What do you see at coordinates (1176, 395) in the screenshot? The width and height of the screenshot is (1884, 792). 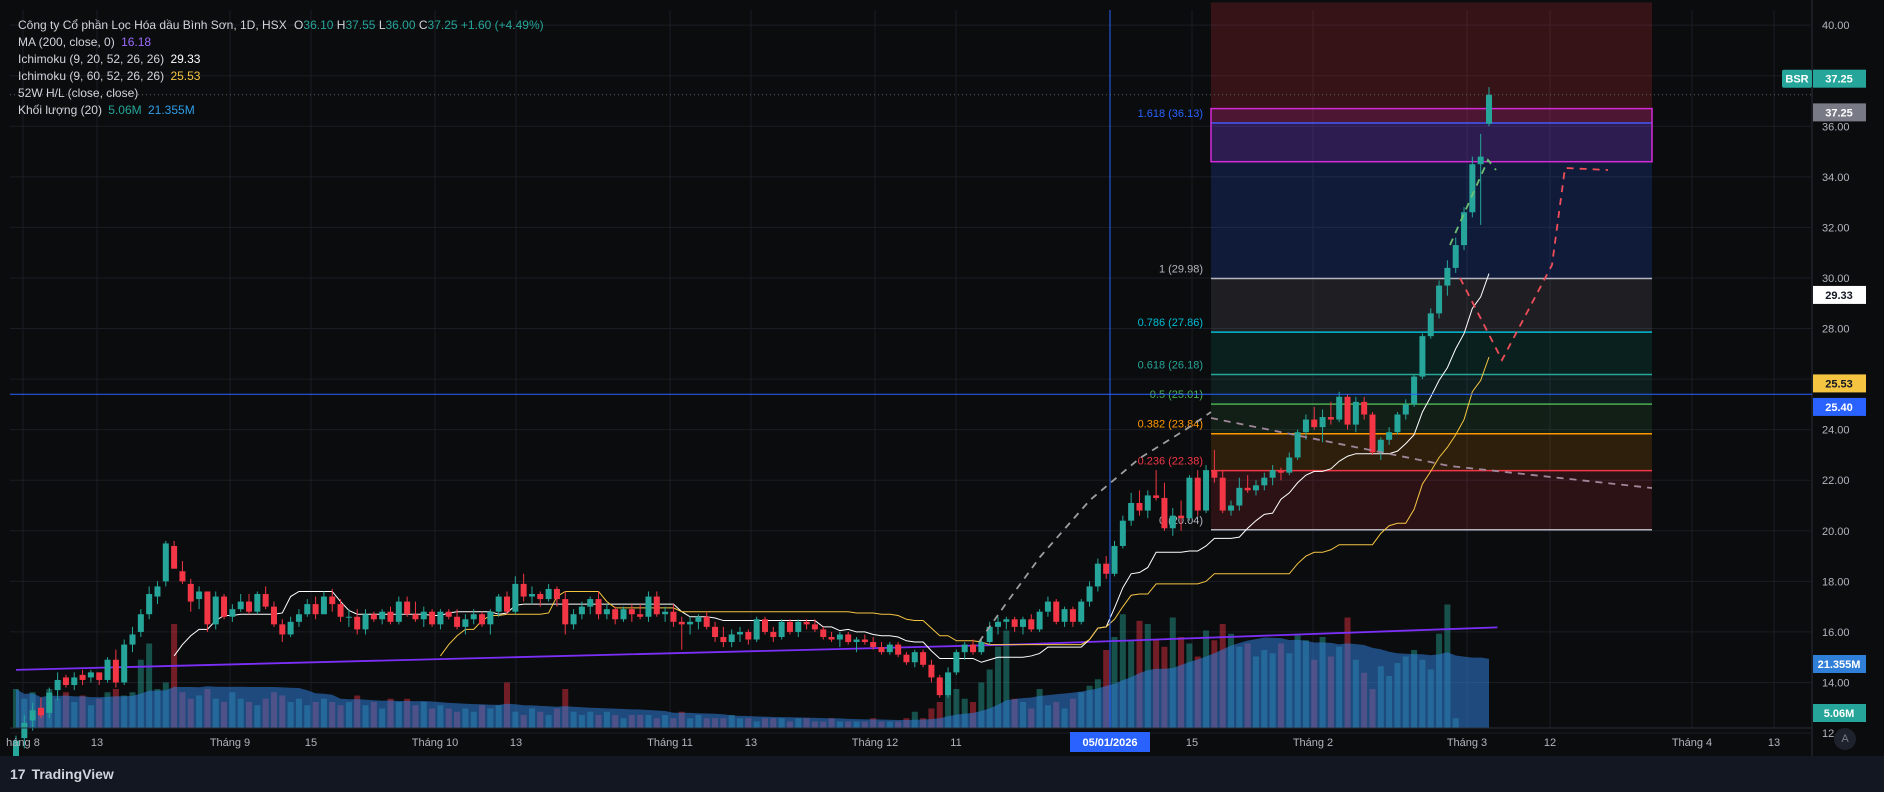 I see `fib-level-label: 0.5 (25.01)` at bounding box center [1176, 395].